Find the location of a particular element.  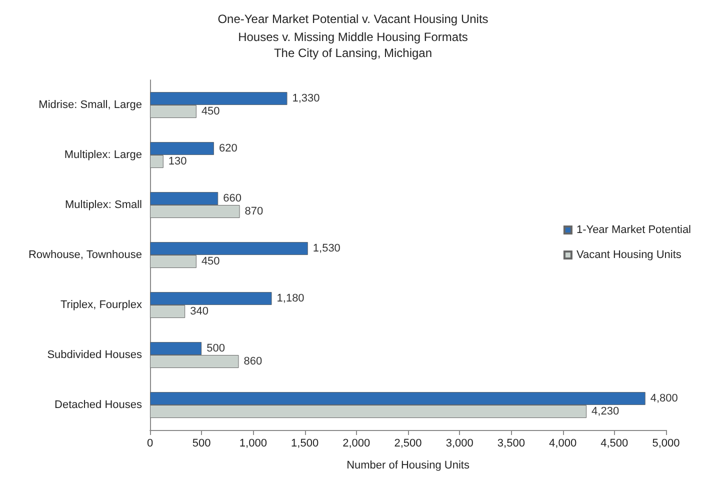

chart-subtitle: Houses v. Missing Middle Housing Formats The City of Lansing, Michigan is located at coordinates (353, 45).